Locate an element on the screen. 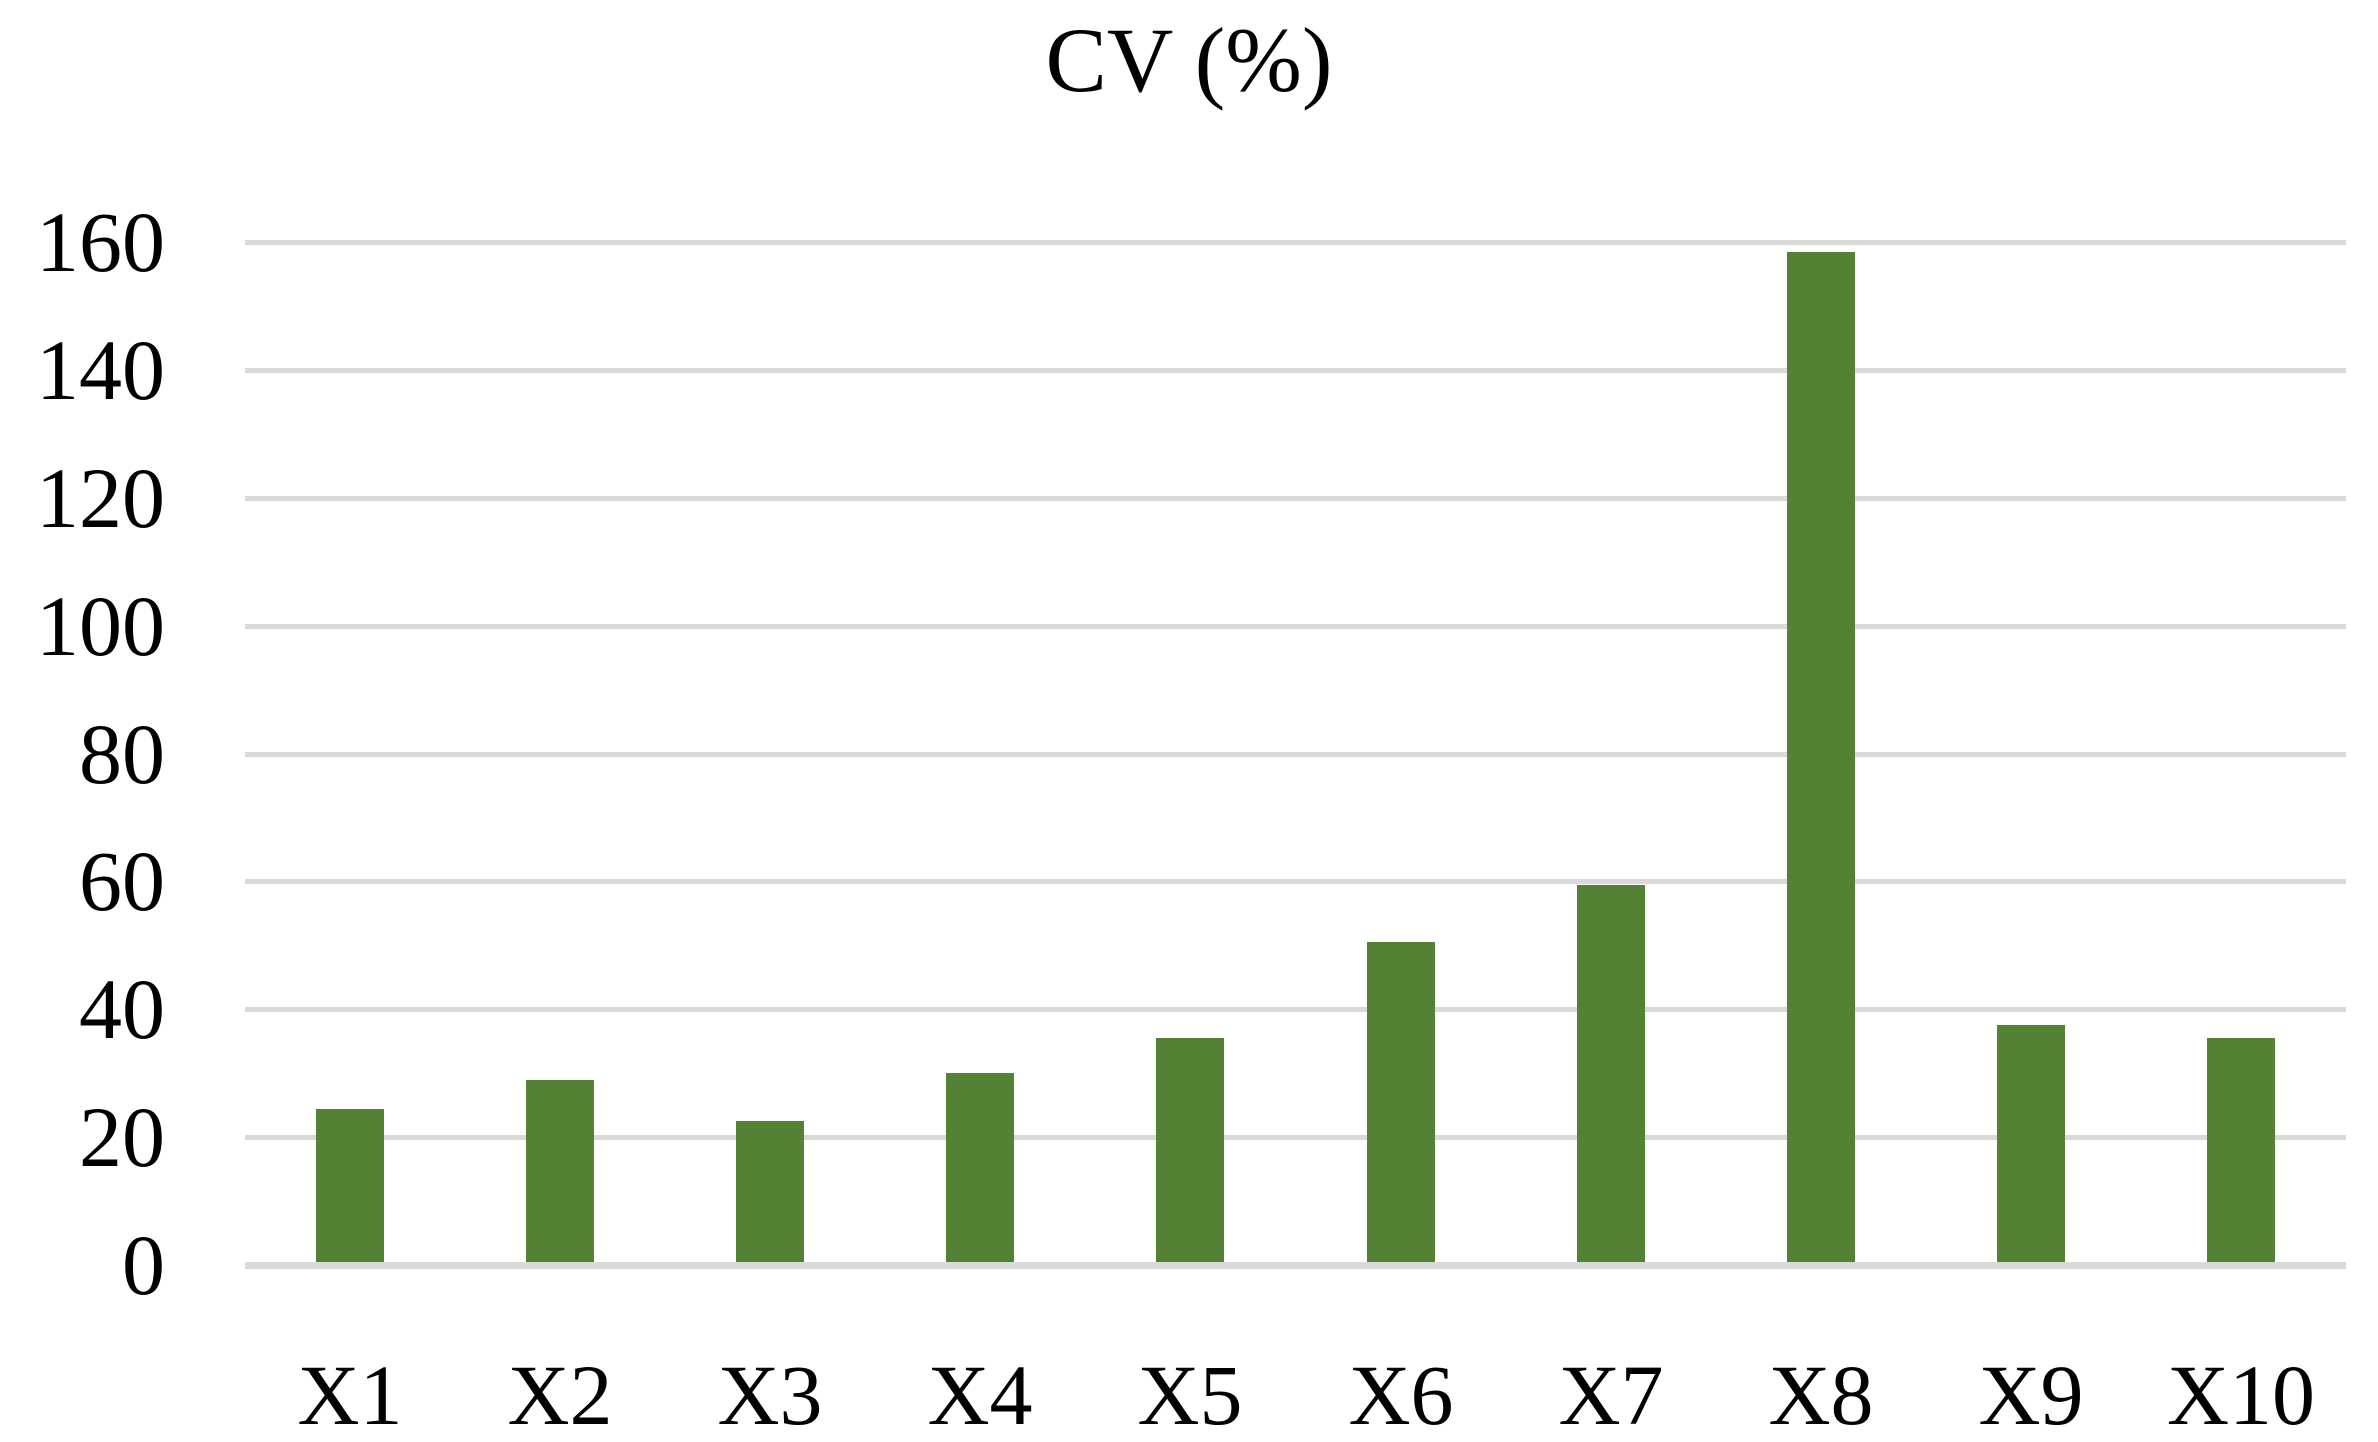 The image size is (2378, 1442). x-tick-label: X2 is located at coordinates (560, 1394).